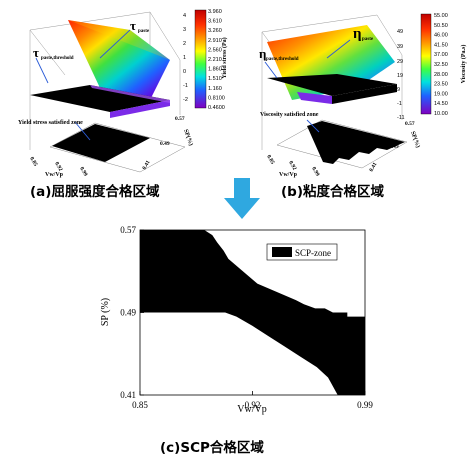  Describe the element at coordinates (365, 405) in the screenshot. I see `x-tick-label: 0.99` at that location.